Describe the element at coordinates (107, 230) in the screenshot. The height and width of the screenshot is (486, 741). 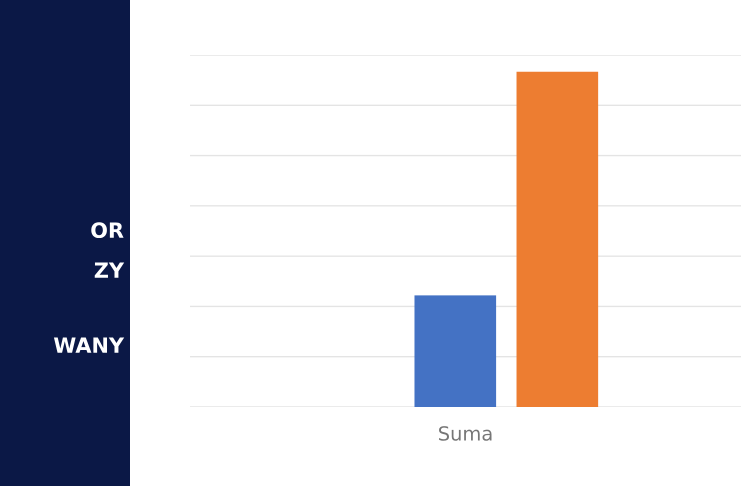
I see `text: OR` at that location.